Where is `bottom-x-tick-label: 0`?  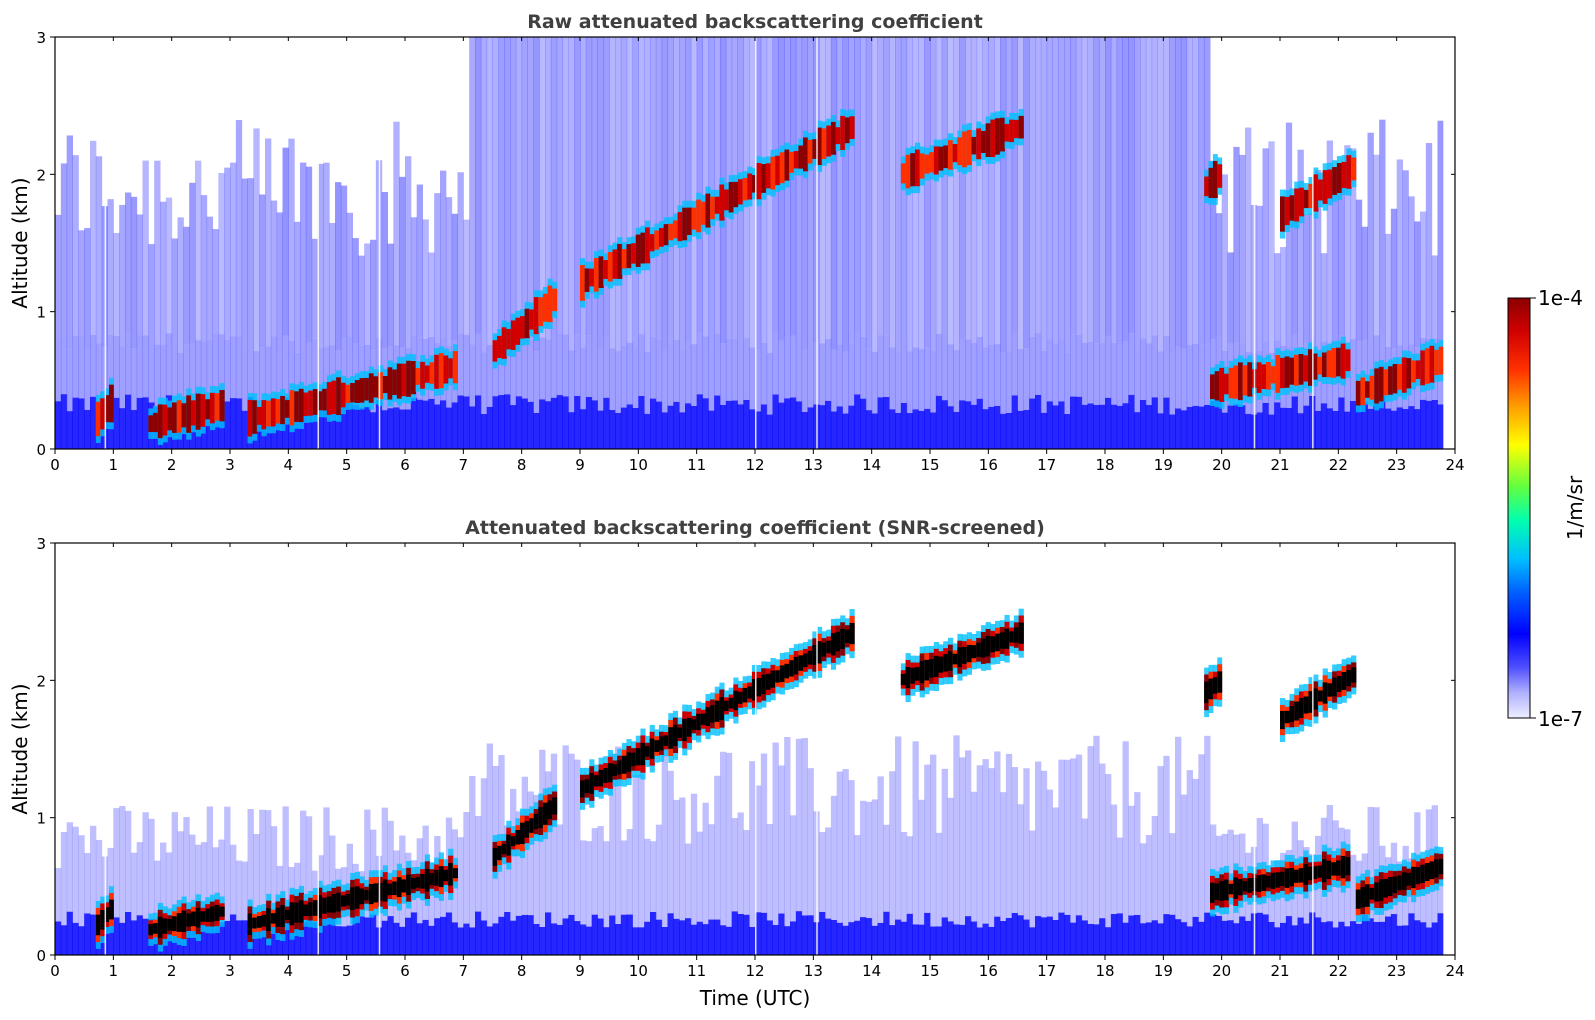
bottom-x-tick-label: 0 is located at coordinates (55, 971).